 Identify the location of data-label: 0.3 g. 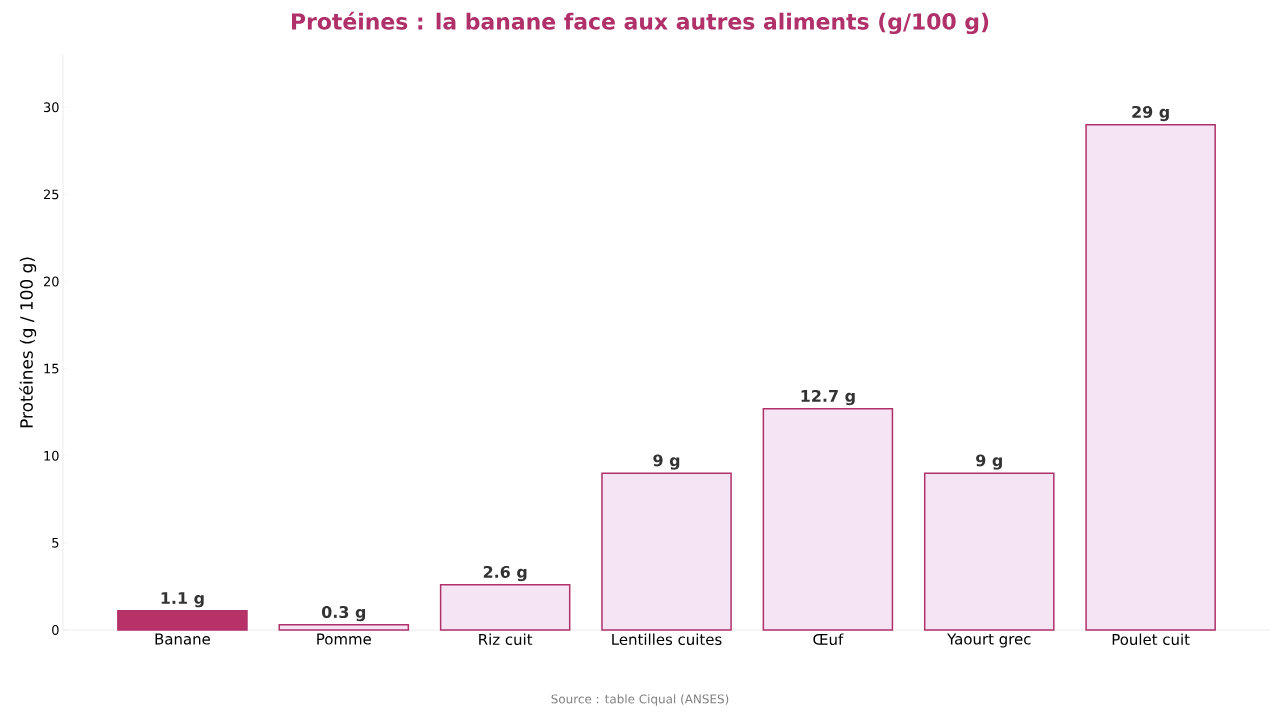
(343, 613).